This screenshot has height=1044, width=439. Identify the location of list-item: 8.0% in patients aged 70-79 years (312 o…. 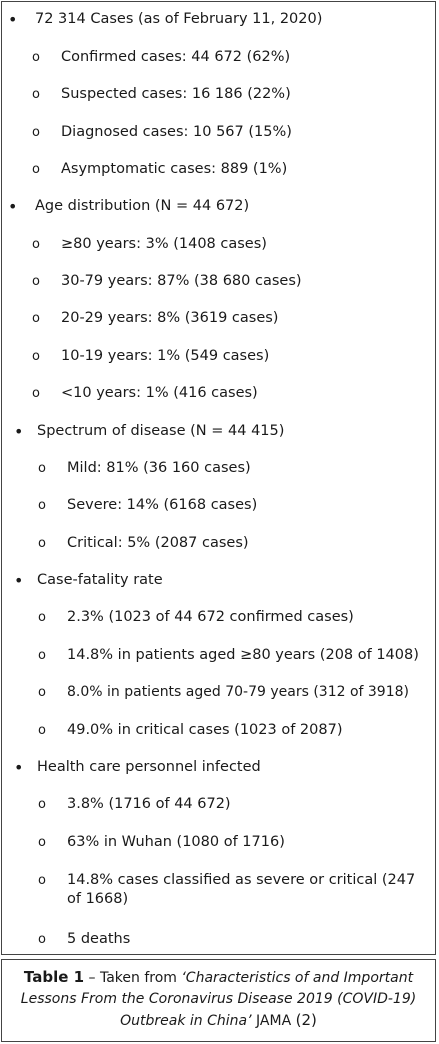
(238, 692).